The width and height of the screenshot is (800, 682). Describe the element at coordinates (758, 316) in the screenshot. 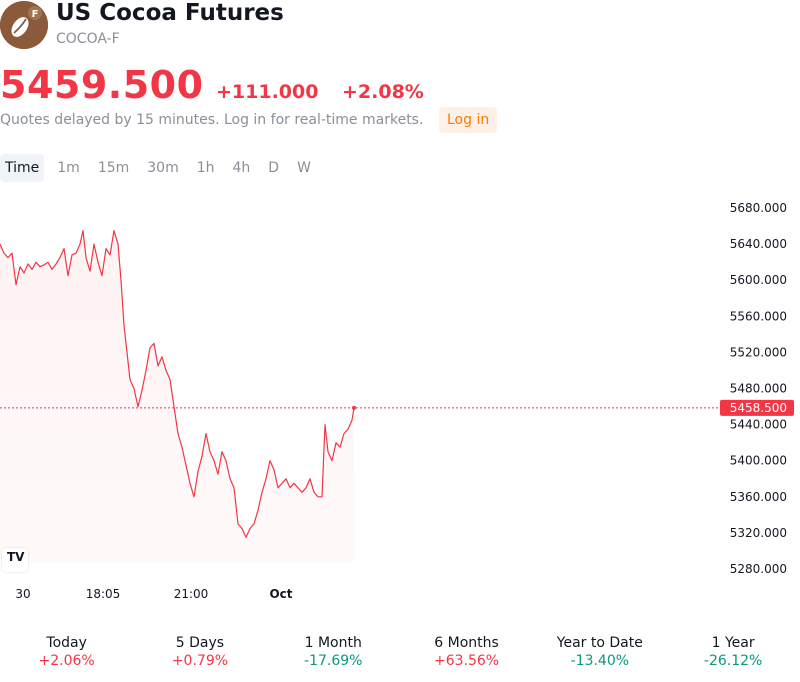

I see `y-tick-label: 5560.000` at that location.